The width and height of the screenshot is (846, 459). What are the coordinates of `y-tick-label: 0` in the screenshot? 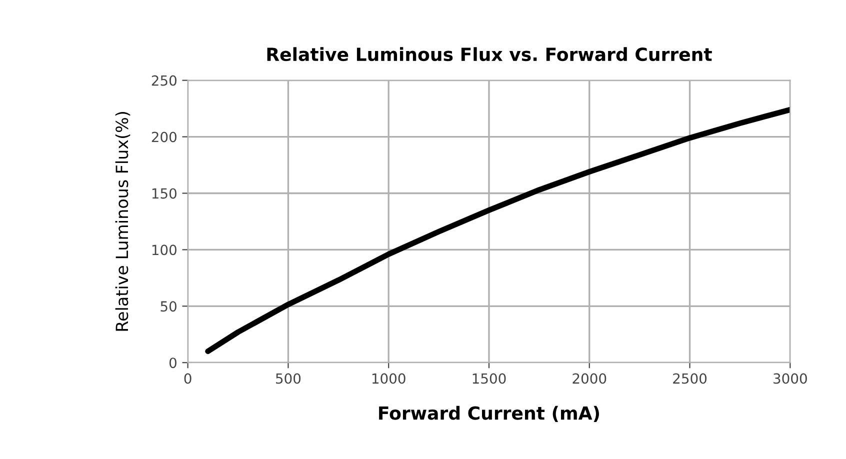 It's located at (172, 363).